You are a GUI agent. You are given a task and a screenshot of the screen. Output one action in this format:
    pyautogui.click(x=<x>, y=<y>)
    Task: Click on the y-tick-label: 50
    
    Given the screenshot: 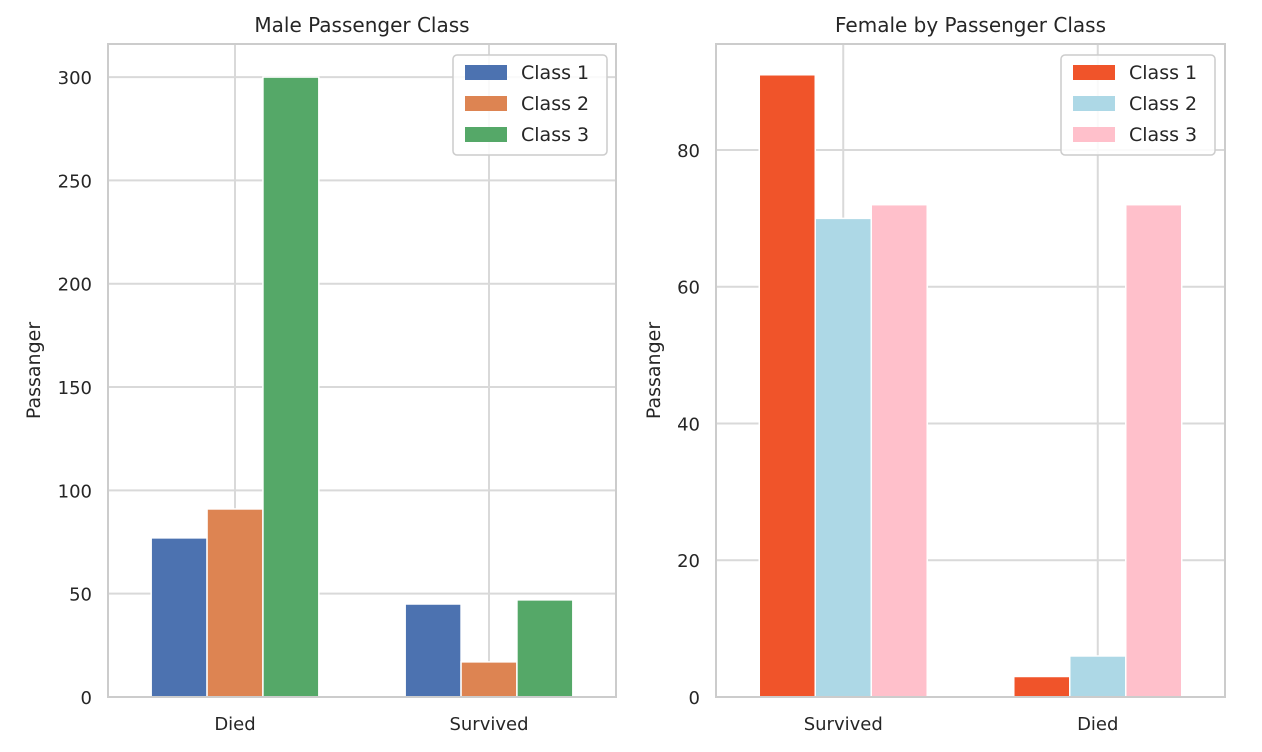 What is the action you would take?
    pyautogui.click(x=80, y=595)
    